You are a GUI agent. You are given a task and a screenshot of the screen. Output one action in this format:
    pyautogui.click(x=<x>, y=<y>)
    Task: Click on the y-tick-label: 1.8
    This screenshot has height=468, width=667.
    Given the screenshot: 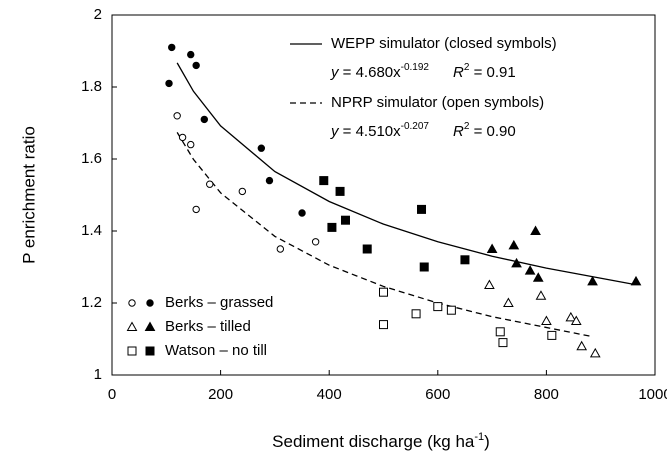 What is the action you would take?
    pyautogui.click(x=91, y=86)
    